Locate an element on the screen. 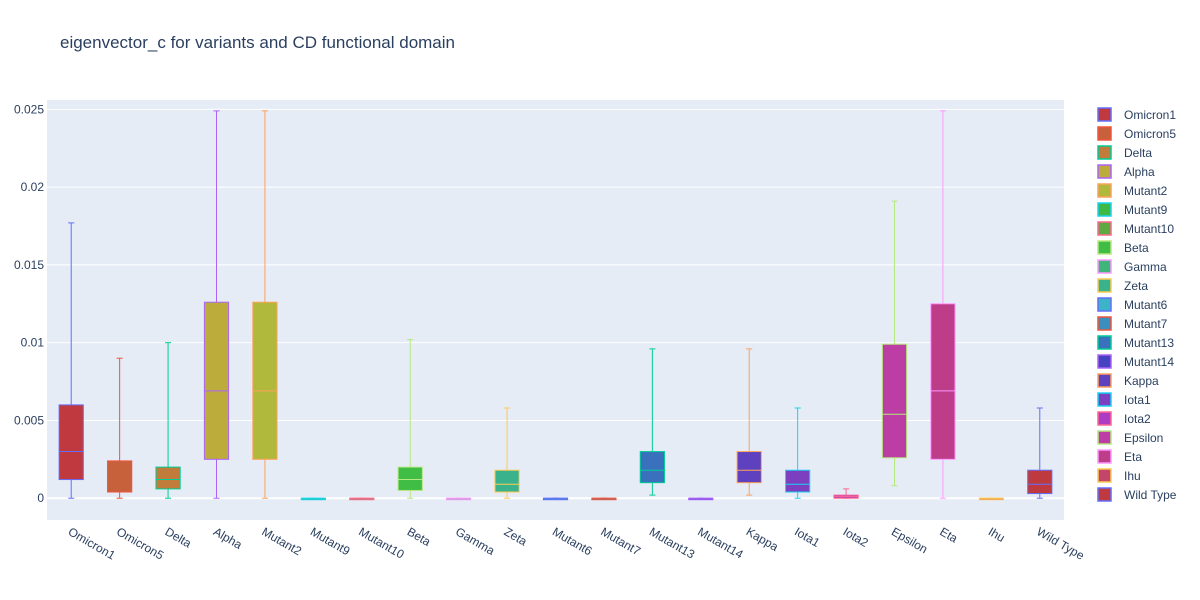  y-tick-label: 0.02 is located at coordinates (33, 187).